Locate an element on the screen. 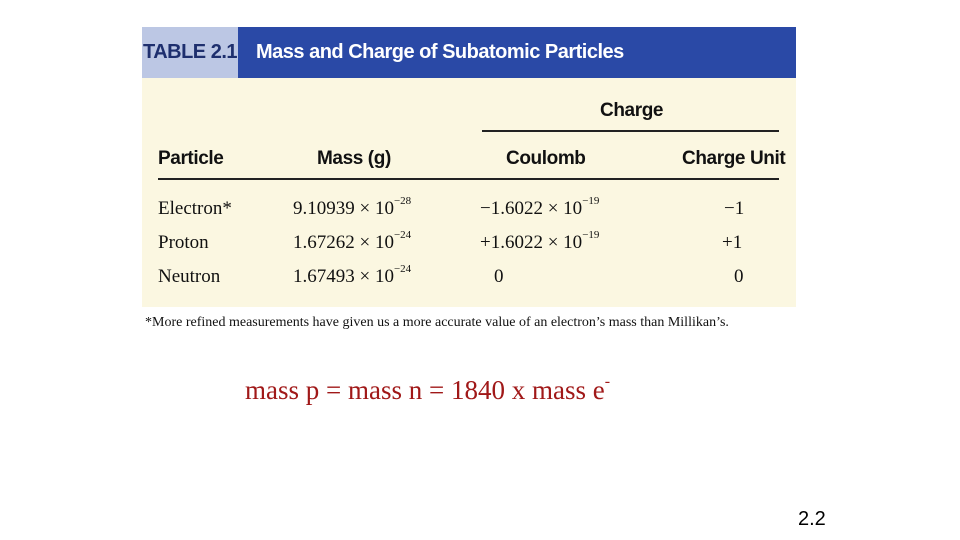 The width and height of the screenshot is (960, 540). table-row-charge-unit: −1 is located at coordinates (734, 208).